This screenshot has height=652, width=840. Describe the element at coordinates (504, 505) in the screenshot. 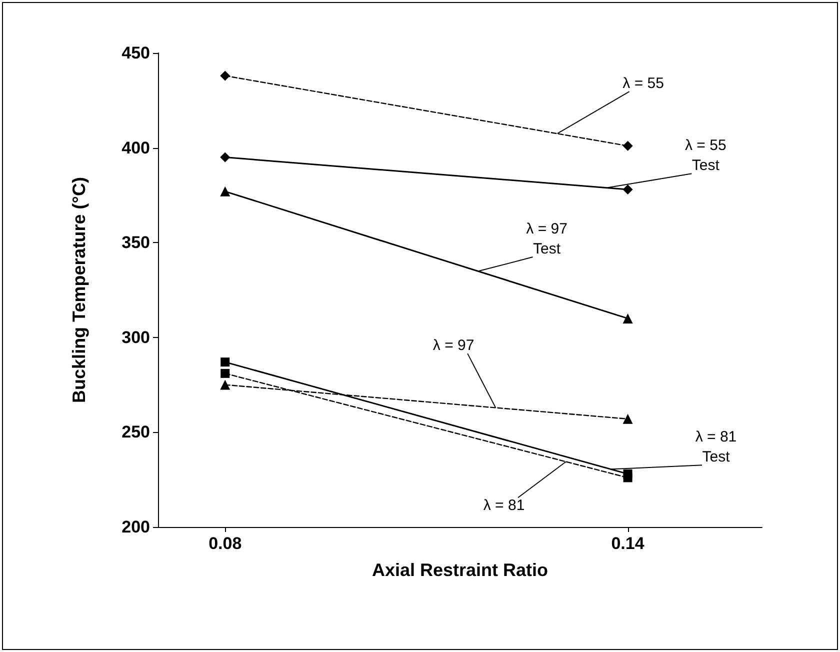

I see `annotation: λ = 81` at that location.